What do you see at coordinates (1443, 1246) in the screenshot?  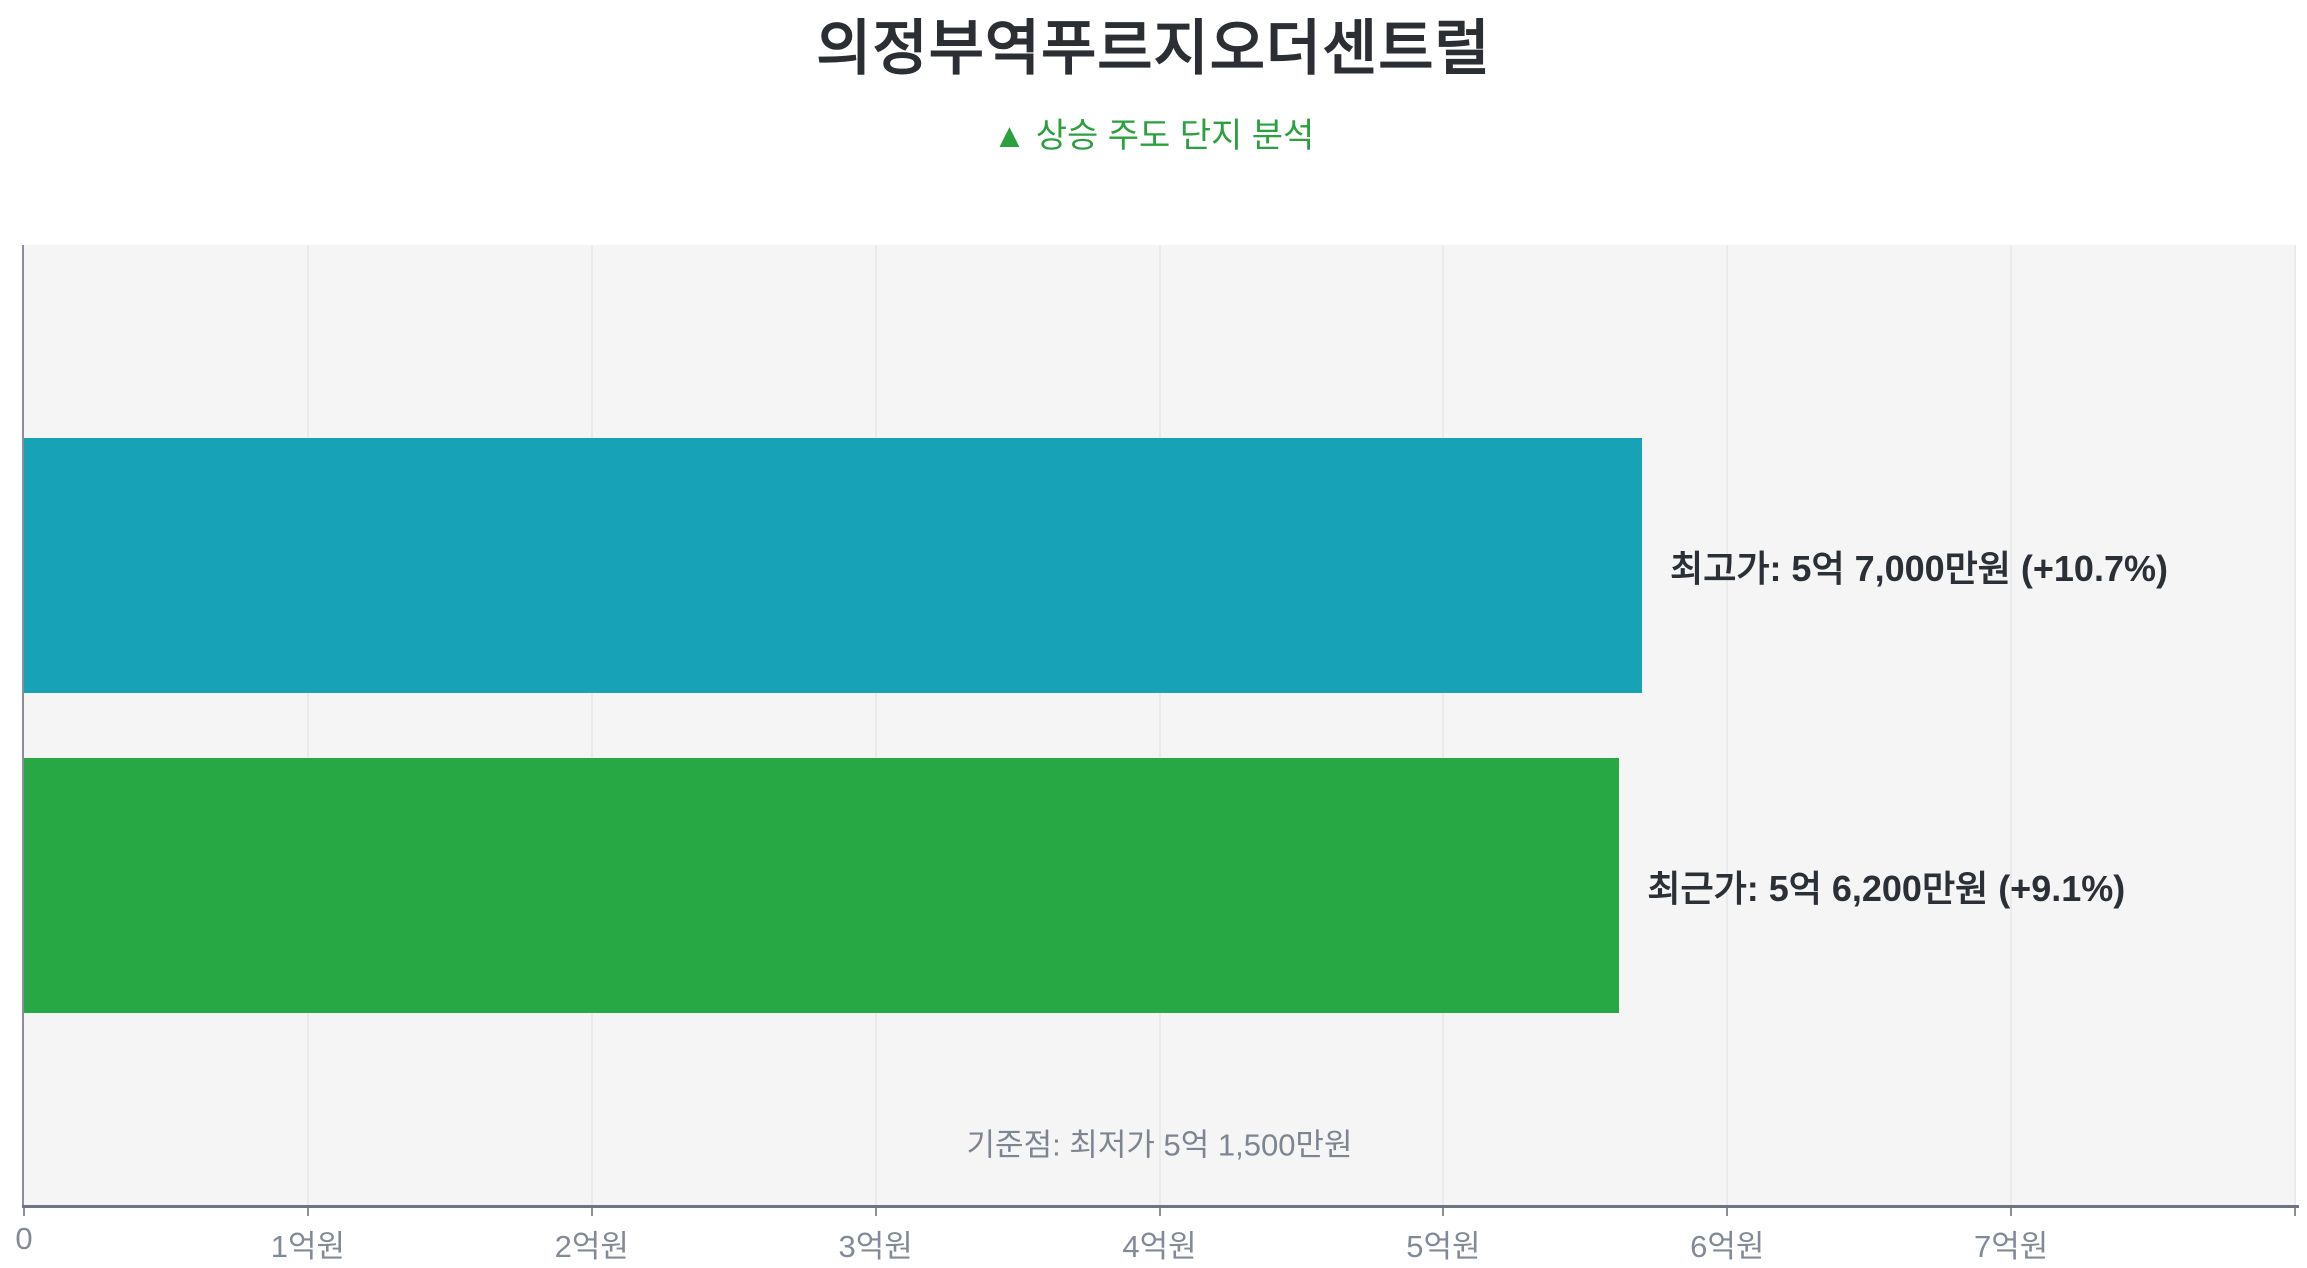 I see `x-tick-label: 5억원` at bounding box center [1443, 1246].